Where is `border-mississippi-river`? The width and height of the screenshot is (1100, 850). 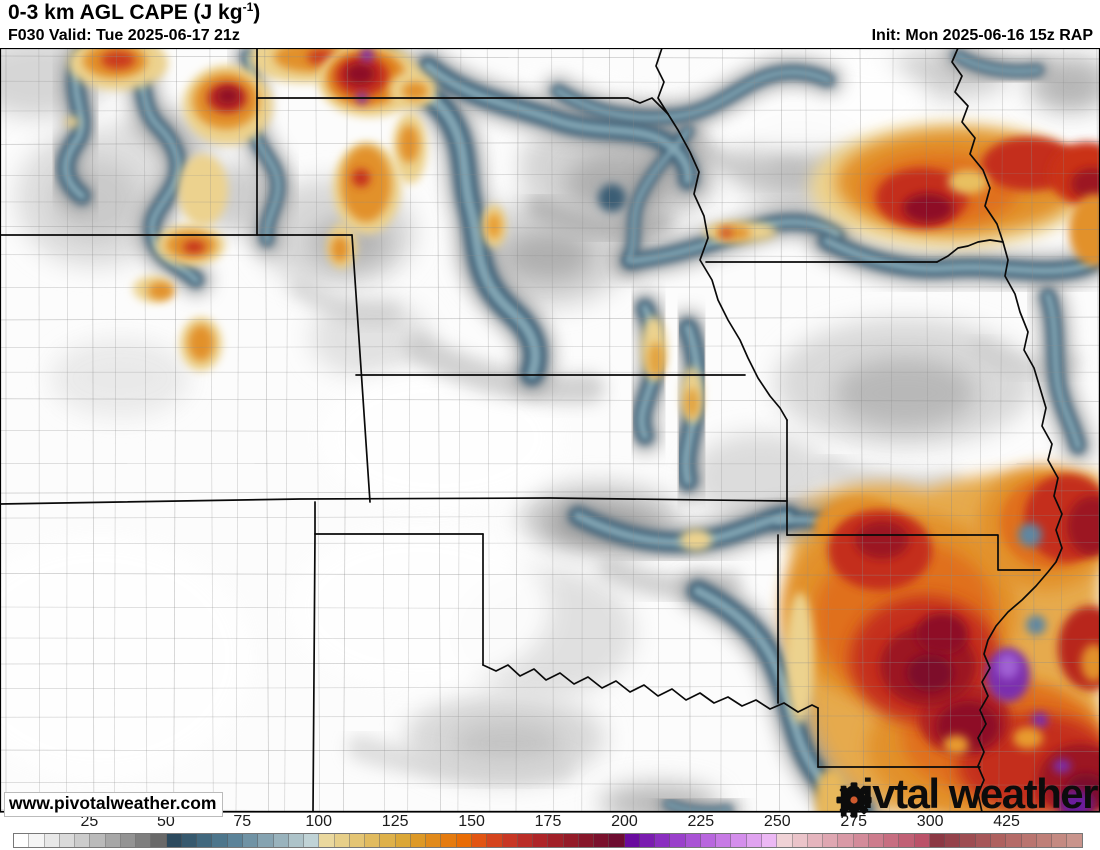
border-mississippi-river is located at coordinates (1007, 430).